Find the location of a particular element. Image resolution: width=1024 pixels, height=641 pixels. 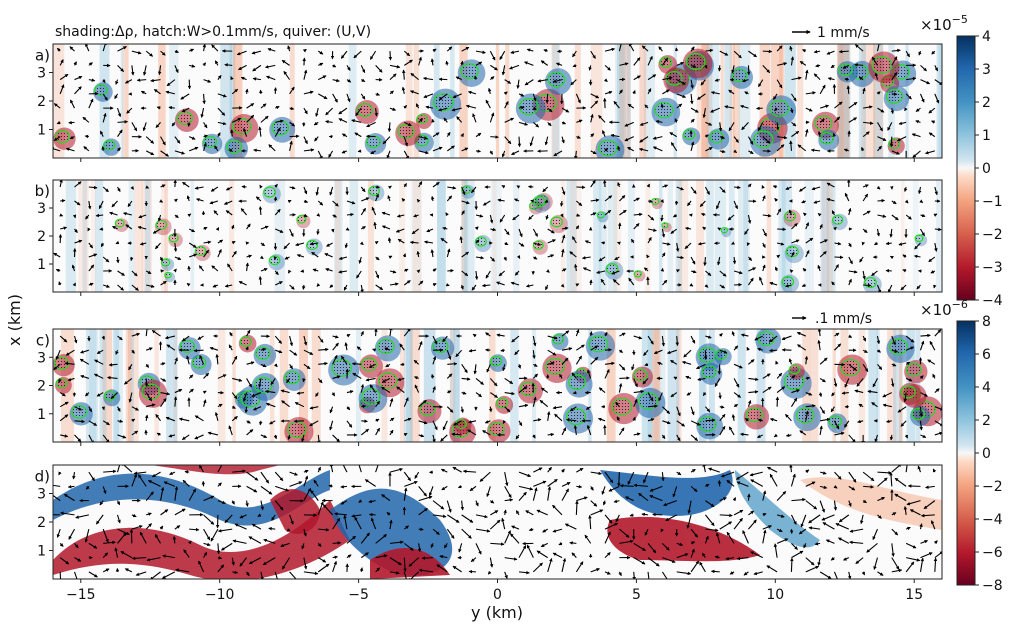

colorbar-exponent: ×10⁻⁶ is located at coordinates (944, 308).